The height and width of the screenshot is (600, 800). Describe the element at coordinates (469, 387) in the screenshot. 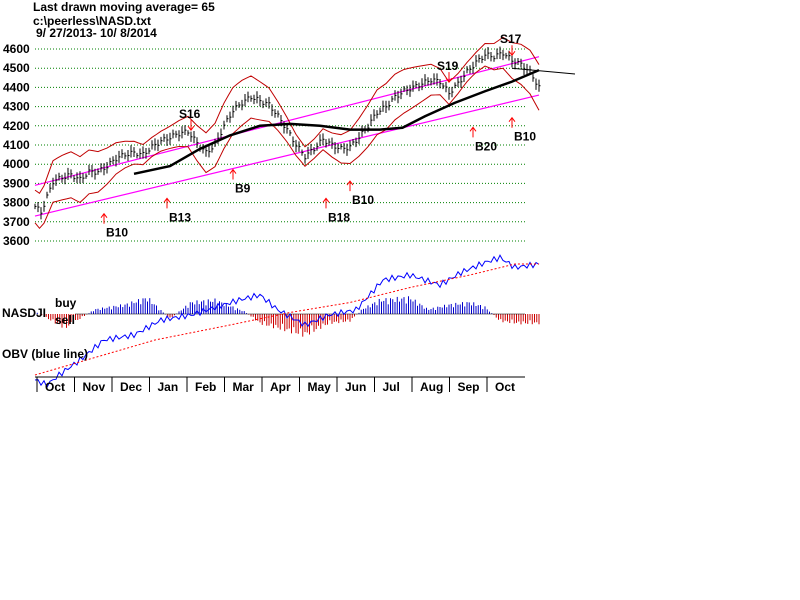

I see `month-label: Sep` at that location.